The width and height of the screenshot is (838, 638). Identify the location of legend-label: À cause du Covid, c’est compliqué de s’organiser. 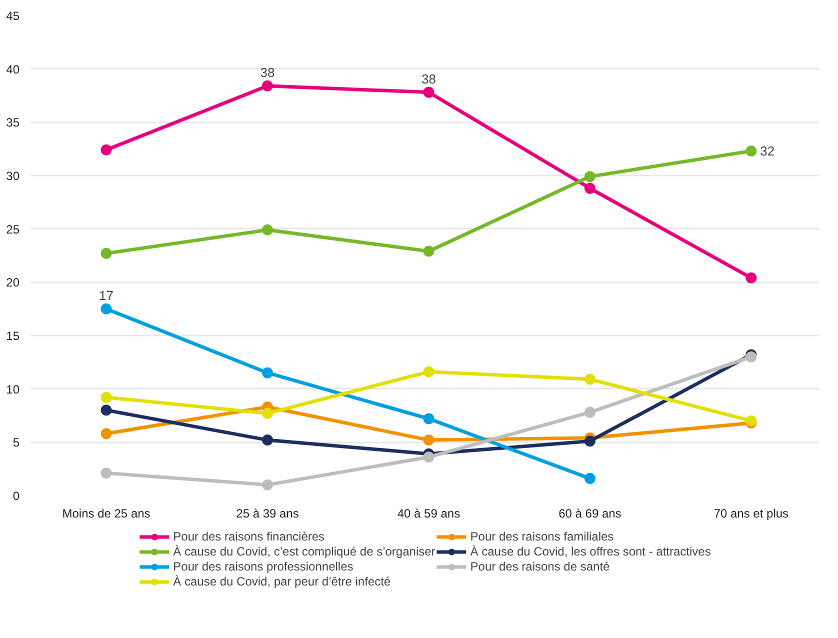
(304, 551).